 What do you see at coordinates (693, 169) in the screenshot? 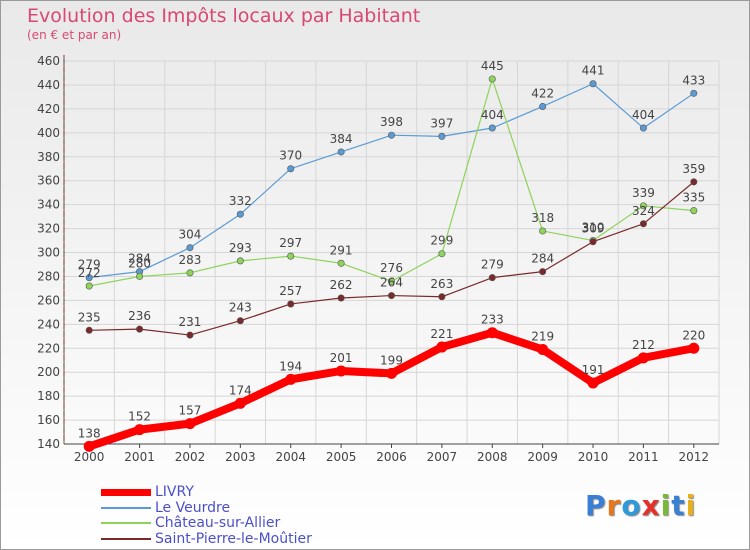
I see `data-label-3: 359` at bounding box center [693, 169].